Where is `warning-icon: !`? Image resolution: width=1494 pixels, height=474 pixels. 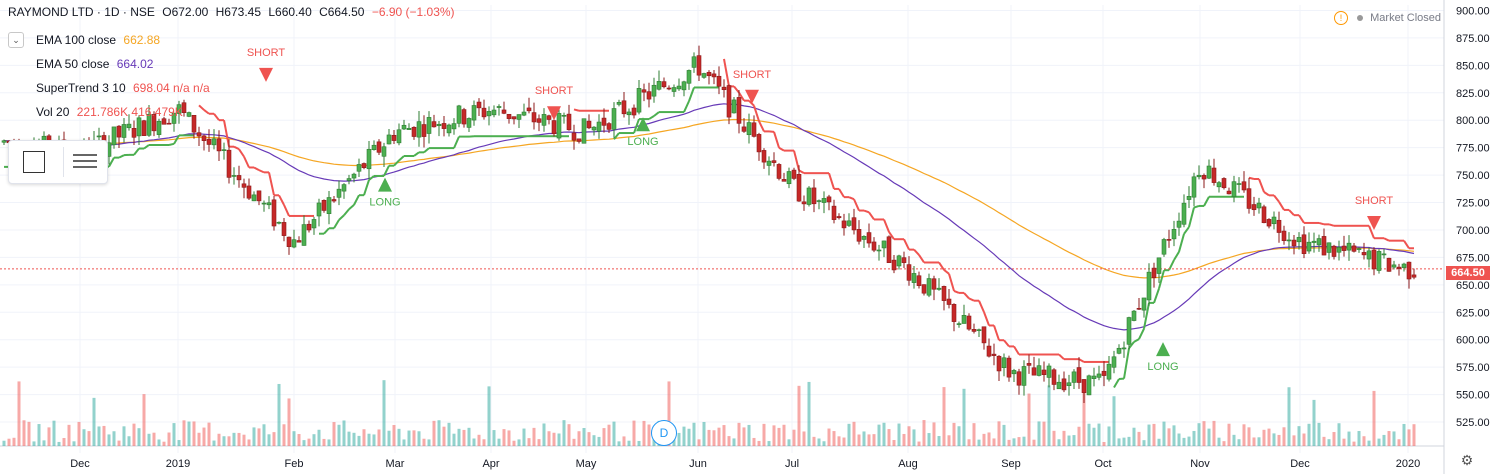
warning-icon: ! is located at coordinates (1341, 18).